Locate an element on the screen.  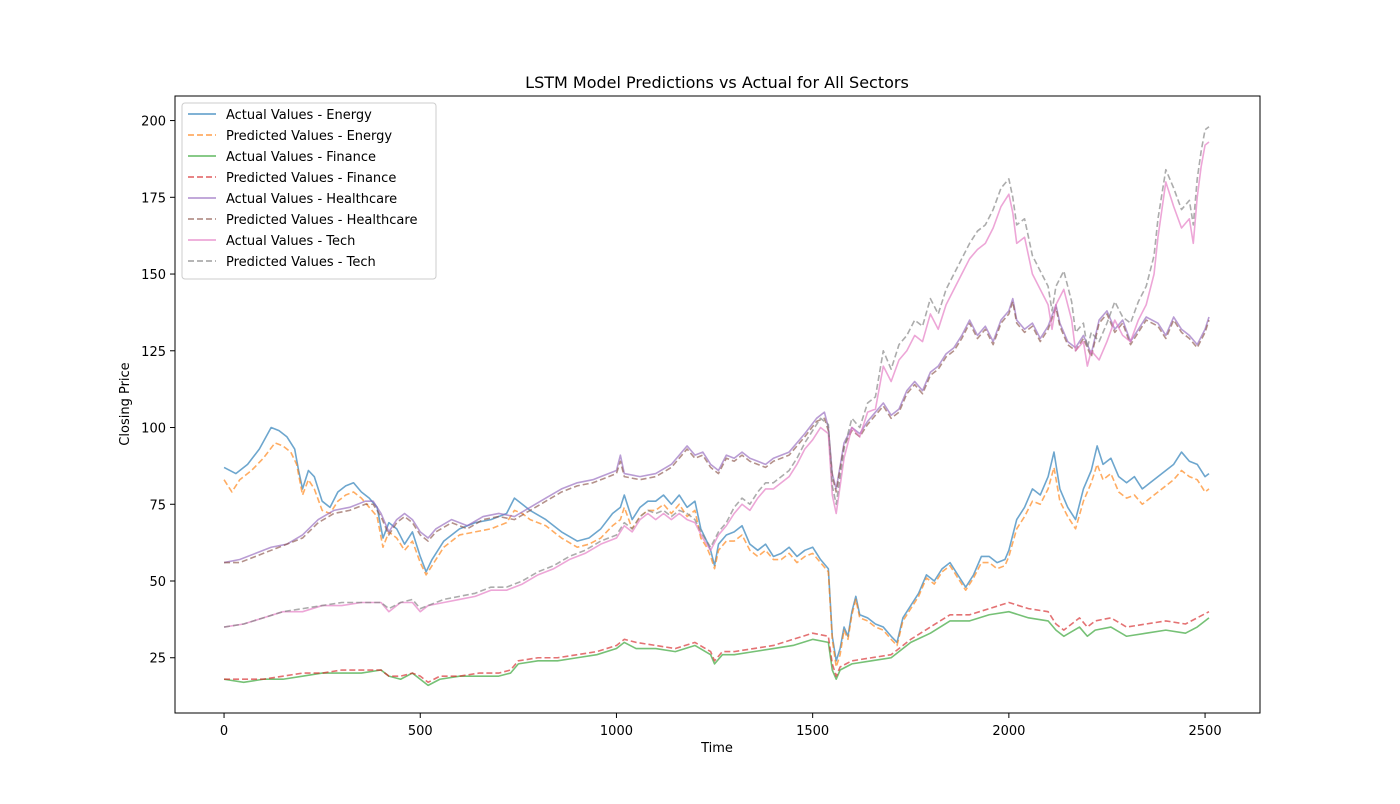
legend-label: Actual Values - Healthcare is located at coordinates (311, 199).